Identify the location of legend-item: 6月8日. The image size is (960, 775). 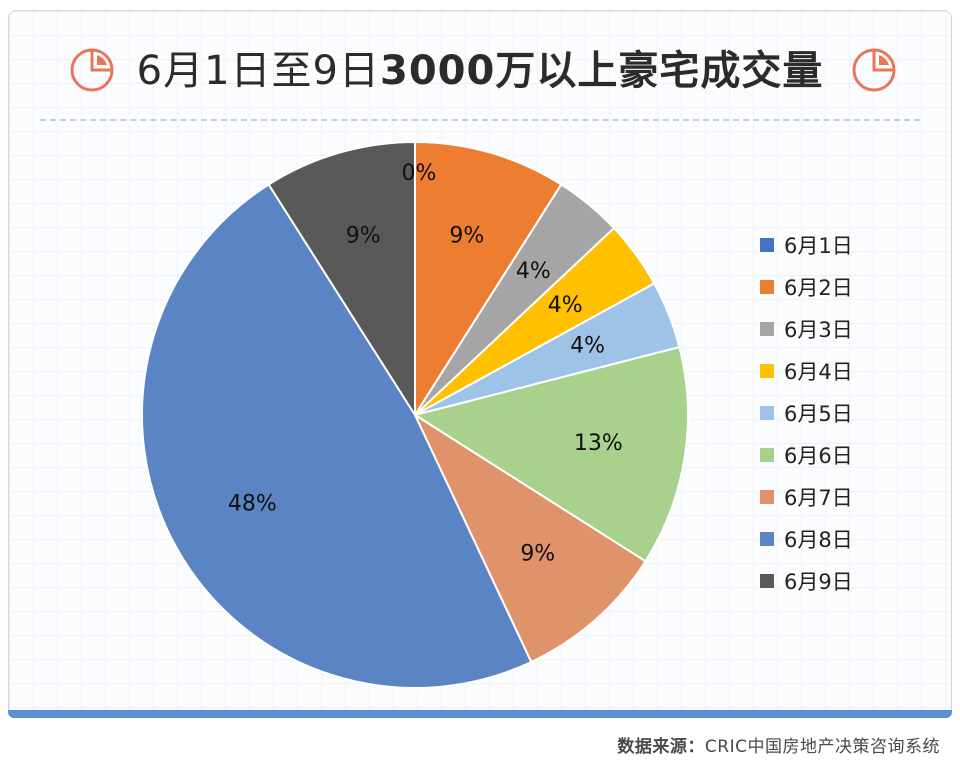
(806, 539).